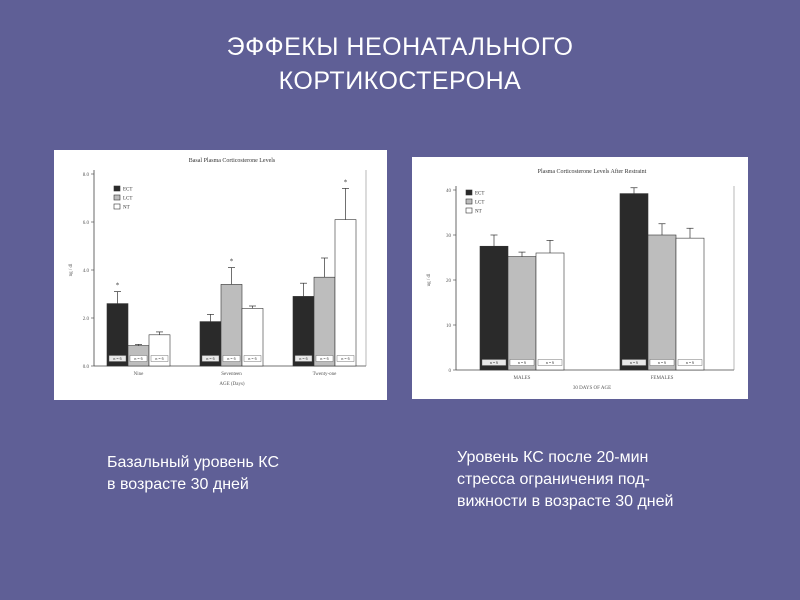 This screenshot has width=800, height=600. Describe the element at coordinates (86, 175) in the screenshot. I see `y-tick-label: 8.0` at that location.